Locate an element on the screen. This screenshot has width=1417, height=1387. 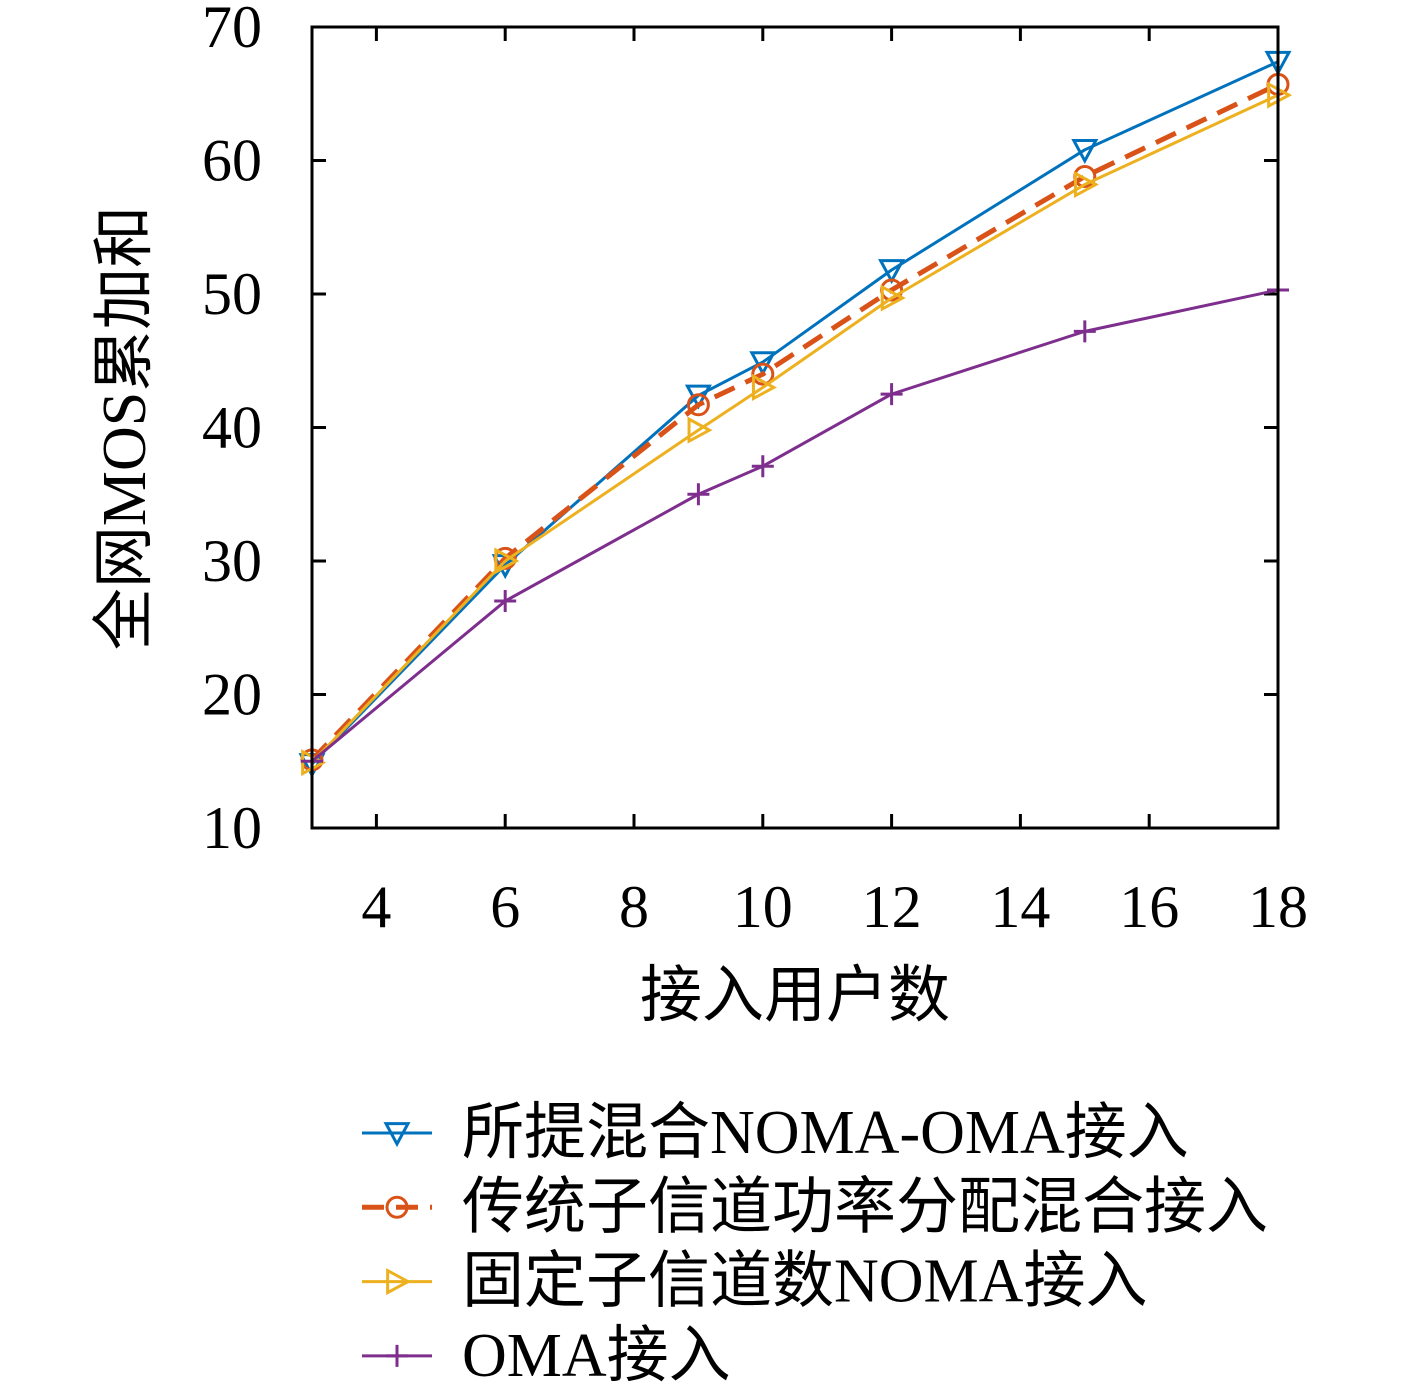
legend-label: 固定子信道数NOMA接入 is located at coordinates (804, 1282).